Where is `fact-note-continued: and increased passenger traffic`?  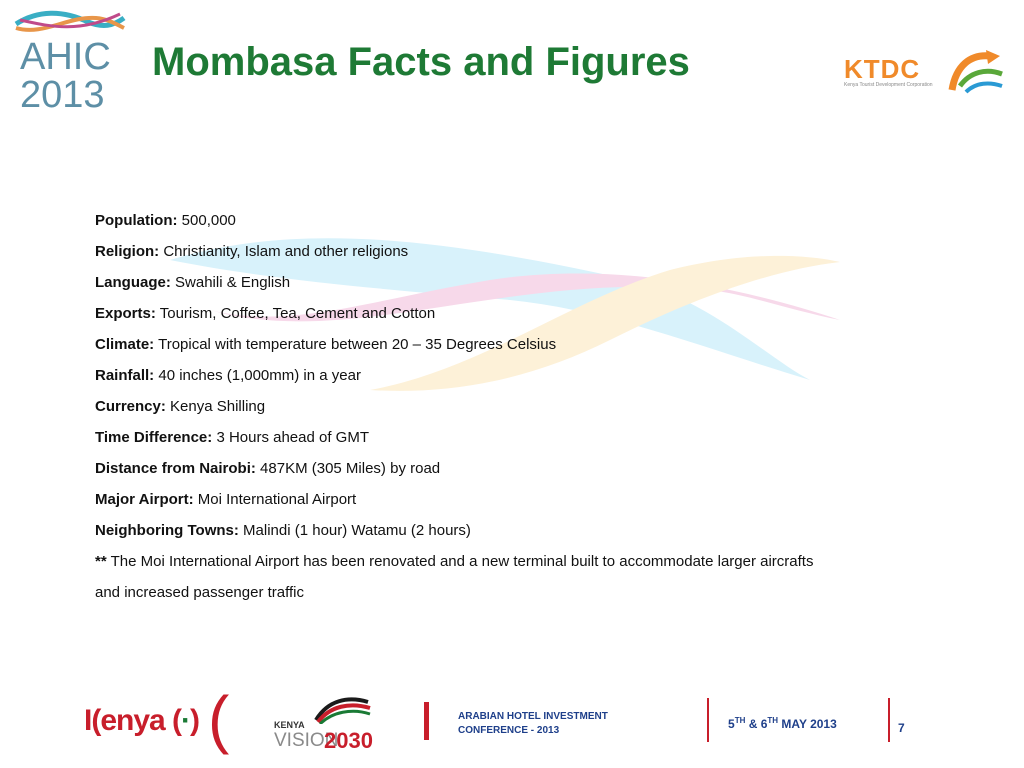
fact-note-continued: and increased passenger traffic is located at coordinates (510, 592).